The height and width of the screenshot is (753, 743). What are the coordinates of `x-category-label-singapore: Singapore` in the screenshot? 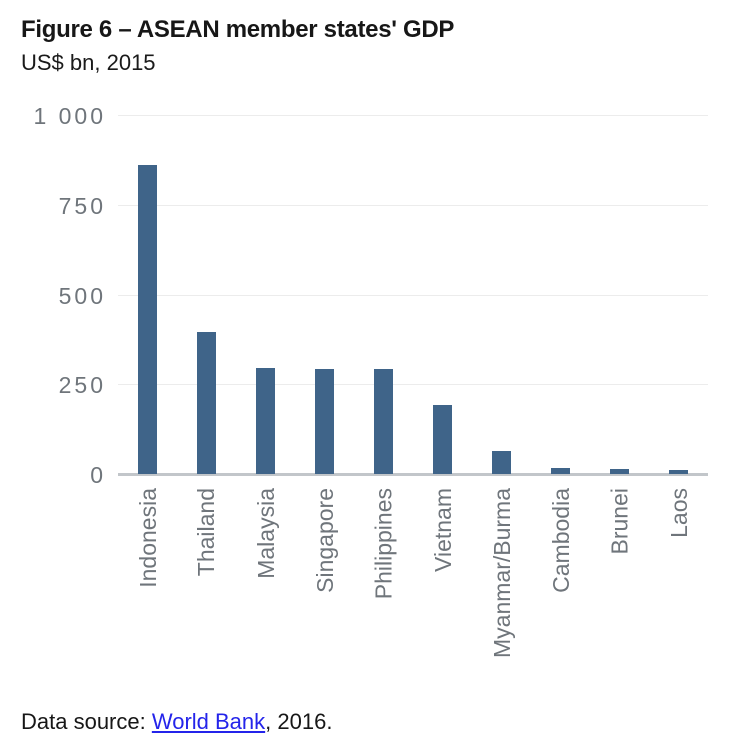 It's located at (324, 540).